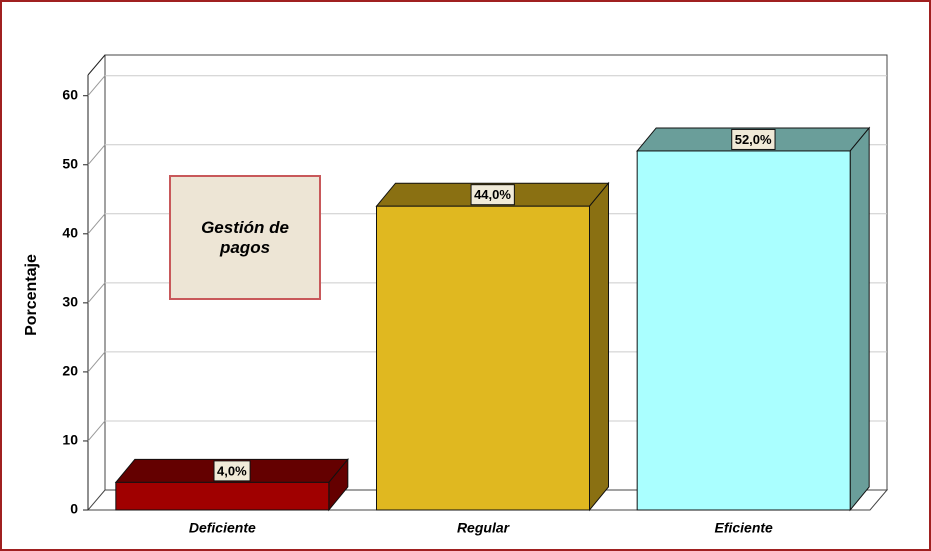 Image resolution: width=931 pixels, height=551 pixels. Describe the element at coordinates (70, 302) in the screenshot. I see `y-tick-label: 30` at that location.